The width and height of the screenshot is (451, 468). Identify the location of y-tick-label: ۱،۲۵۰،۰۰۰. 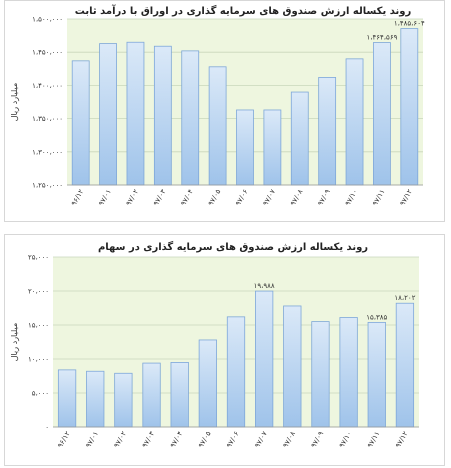
(47, 186).